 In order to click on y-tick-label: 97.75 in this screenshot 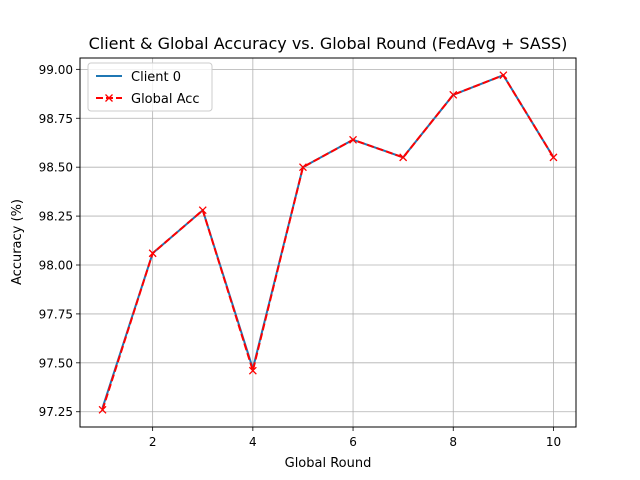, I will do `click(56, 314)`.